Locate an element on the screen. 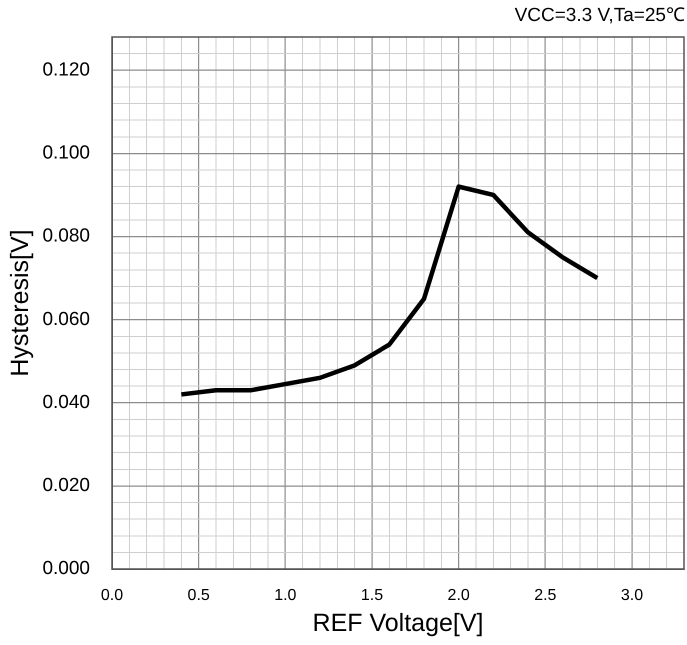 This screenshot has height=645, width=687. x-tick-label: 3.0 is located at coordinates (632, 595).